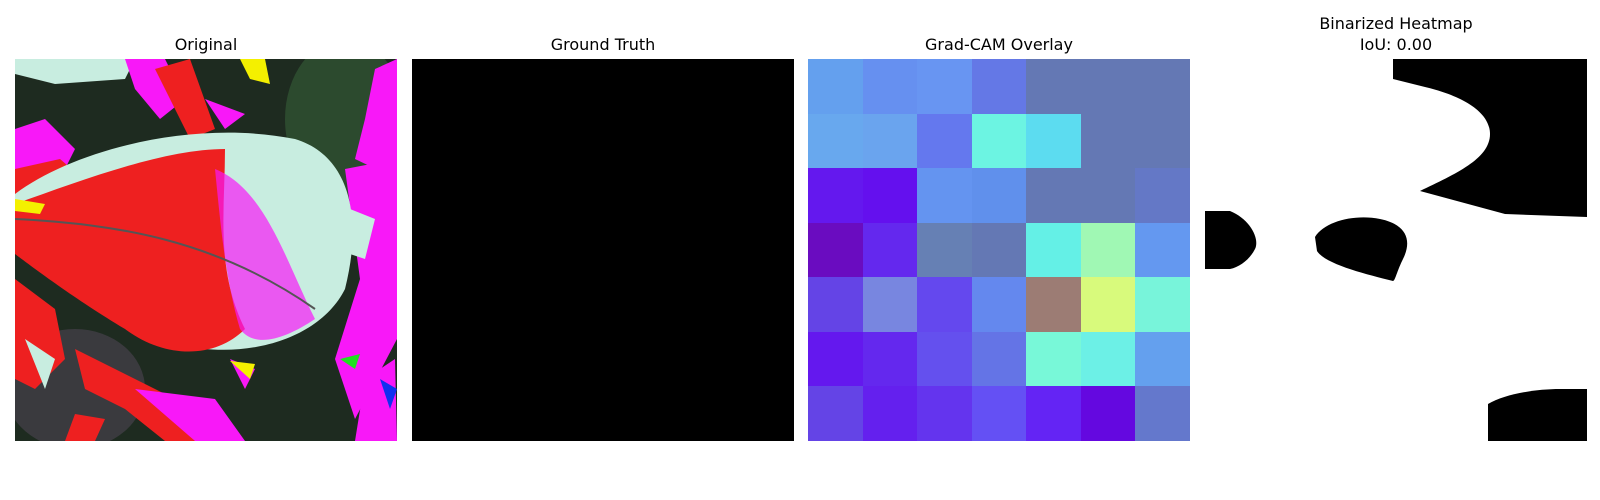 This screenshot has height=500, width=1600. I want to click on binarized-heatmap-title: Binarized Heatmap, so click(1396, 23).